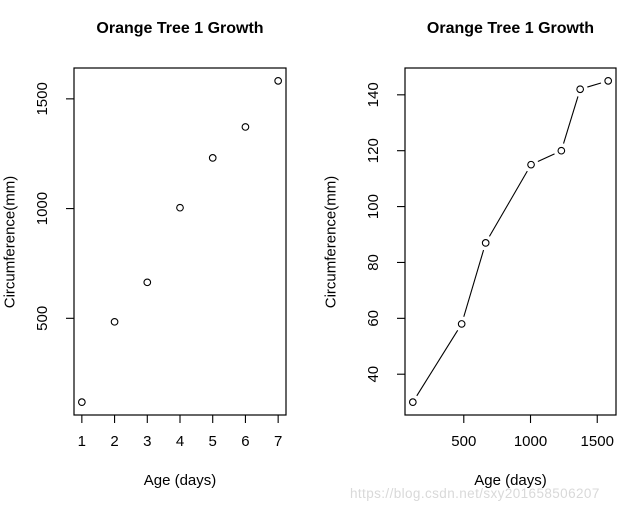 The width and height of the screenshot is (642, 508). Describe the element at coordinates (373, 94) in the screenshot. I see `y-tick-label: 140` at that location.